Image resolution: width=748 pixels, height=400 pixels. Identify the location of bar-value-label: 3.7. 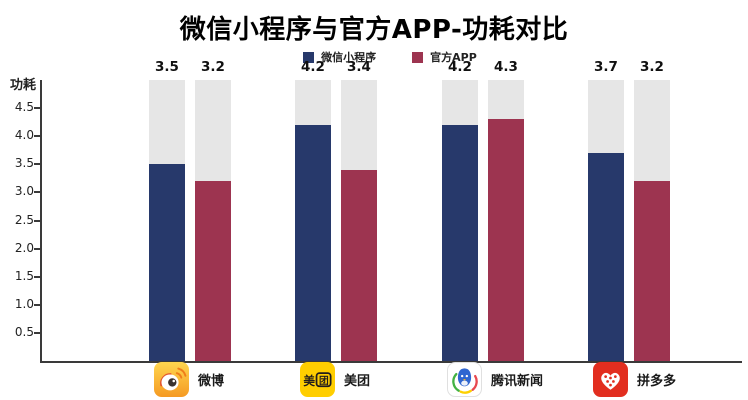
(606, 67).